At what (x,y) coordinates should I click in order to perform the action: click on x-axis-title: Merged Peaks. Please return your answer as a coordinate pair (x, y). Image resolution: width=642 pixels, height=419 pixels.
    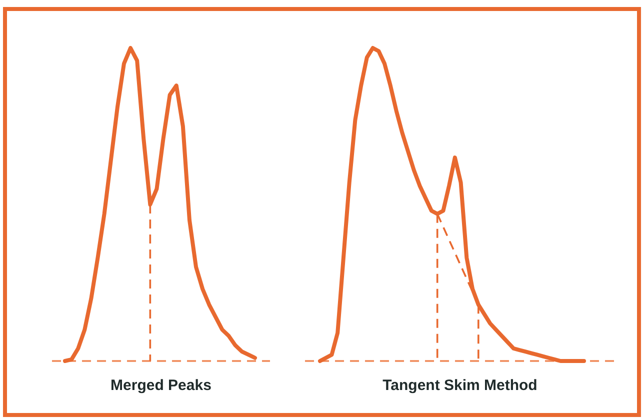
    Looking at the image, I should click on (161, 385).